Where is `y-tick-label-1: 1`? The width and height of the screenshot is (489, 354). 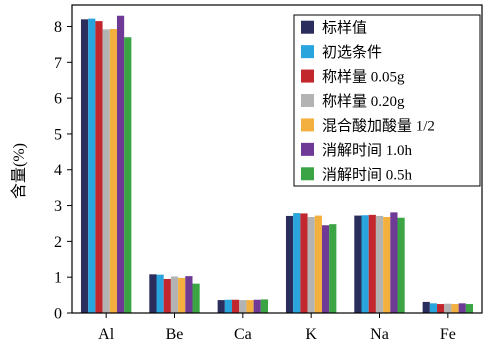
y-tick-label-1: 1 is located at coordinates (58, 278).